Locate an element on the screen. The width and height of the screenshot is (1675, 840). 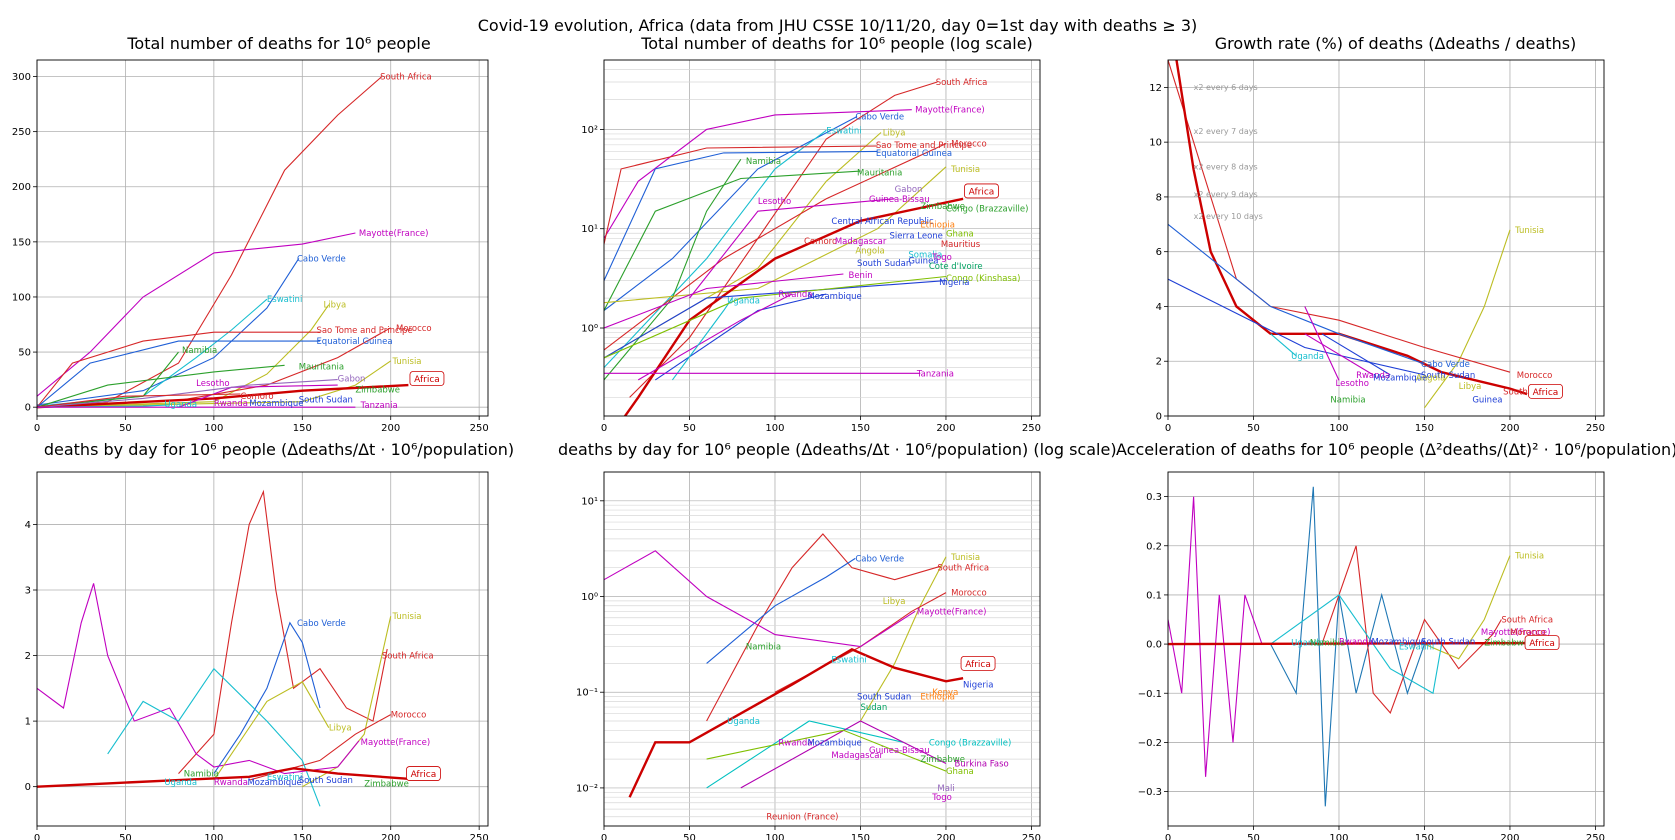
y-tick-label: 3 is located at coordinates (28, 591).